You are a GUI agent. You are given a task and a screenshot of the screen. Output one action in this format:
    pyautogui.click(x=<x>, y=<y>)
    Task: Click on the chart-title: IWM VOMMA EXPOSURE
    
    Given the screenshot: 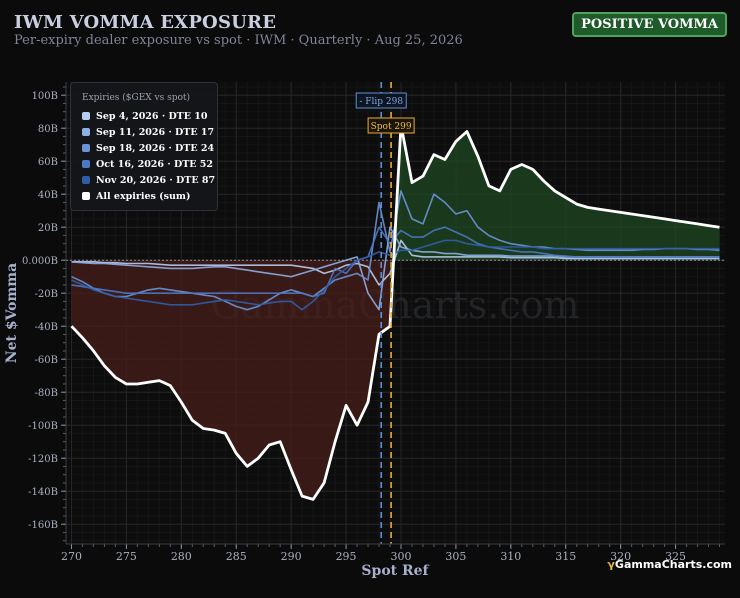 What is the action you would take?
    pyautogui.click(x=145, y=22)
    